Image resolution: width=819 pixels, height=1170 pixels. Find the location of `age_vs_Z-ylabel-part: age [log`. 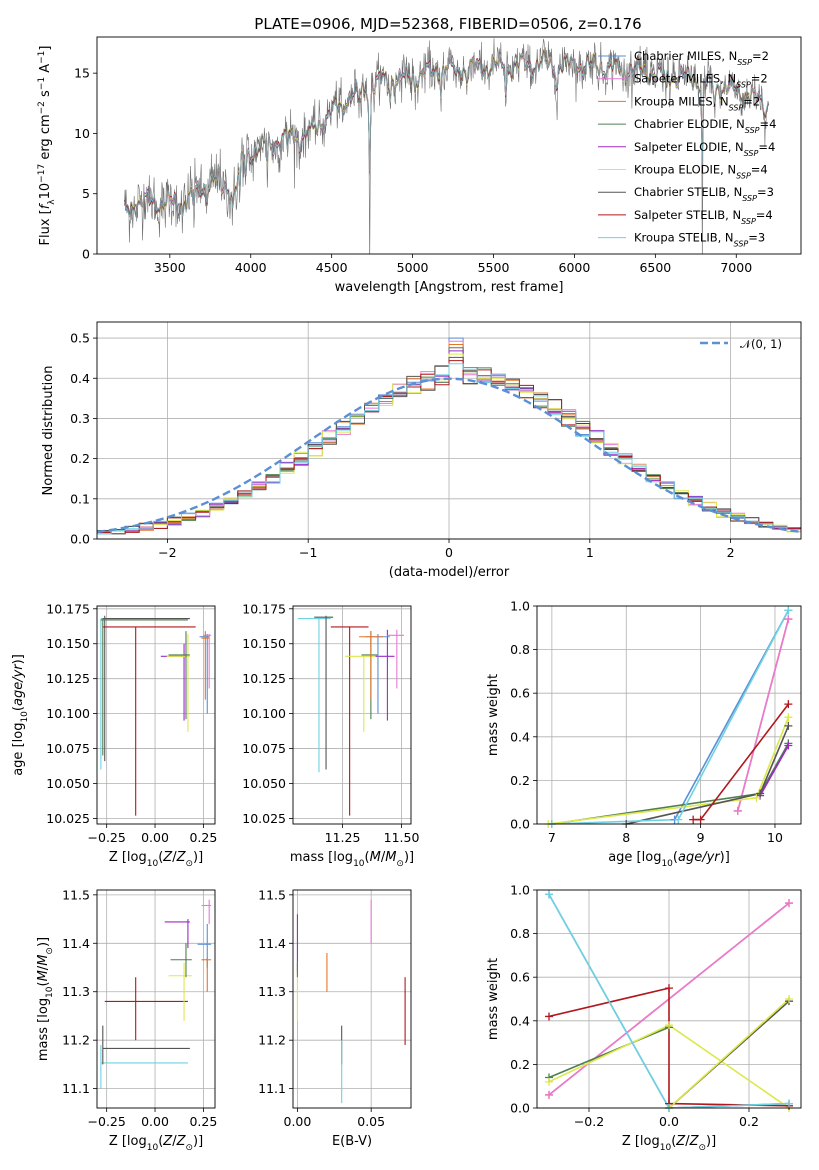

age_vs_Z-ylabel-part: age [log is located at coordinates (18, 749).